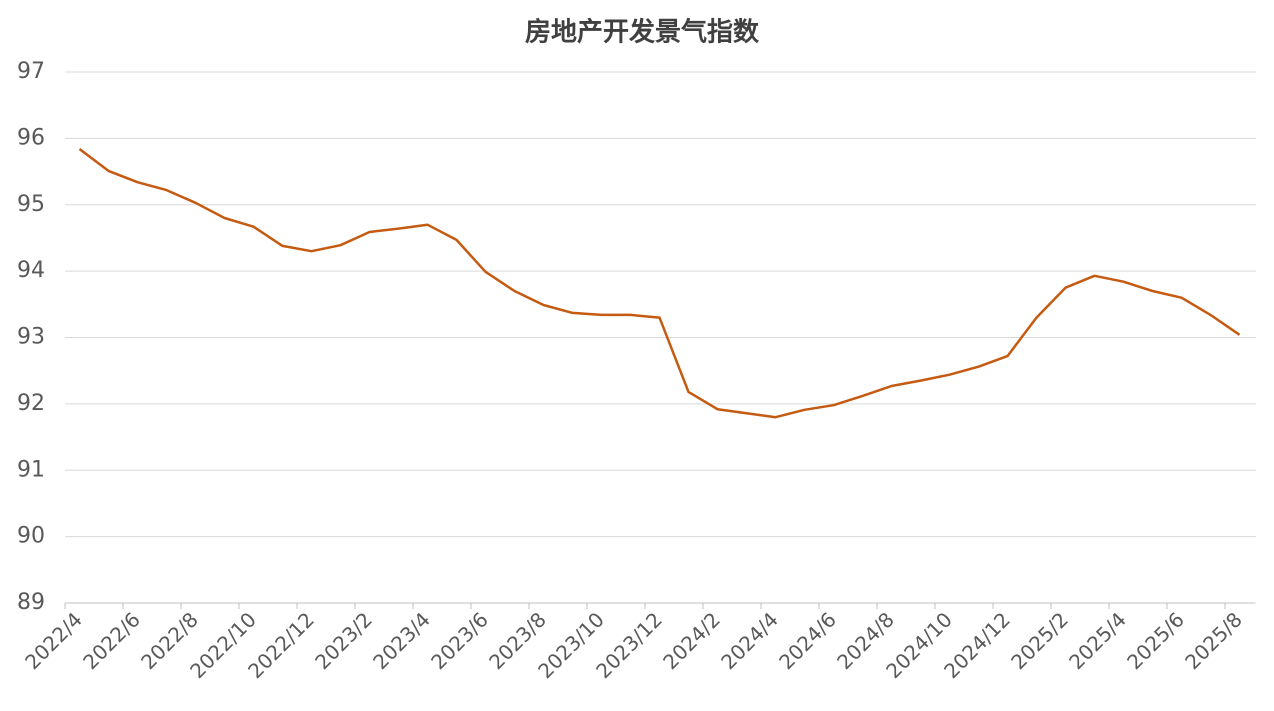 The image size is (1274, 711). What do you see at coordinates (642, 32) in the screenshot?
I see `chart-title: 房地产开发景气指数` at bounding box center [642, 32].